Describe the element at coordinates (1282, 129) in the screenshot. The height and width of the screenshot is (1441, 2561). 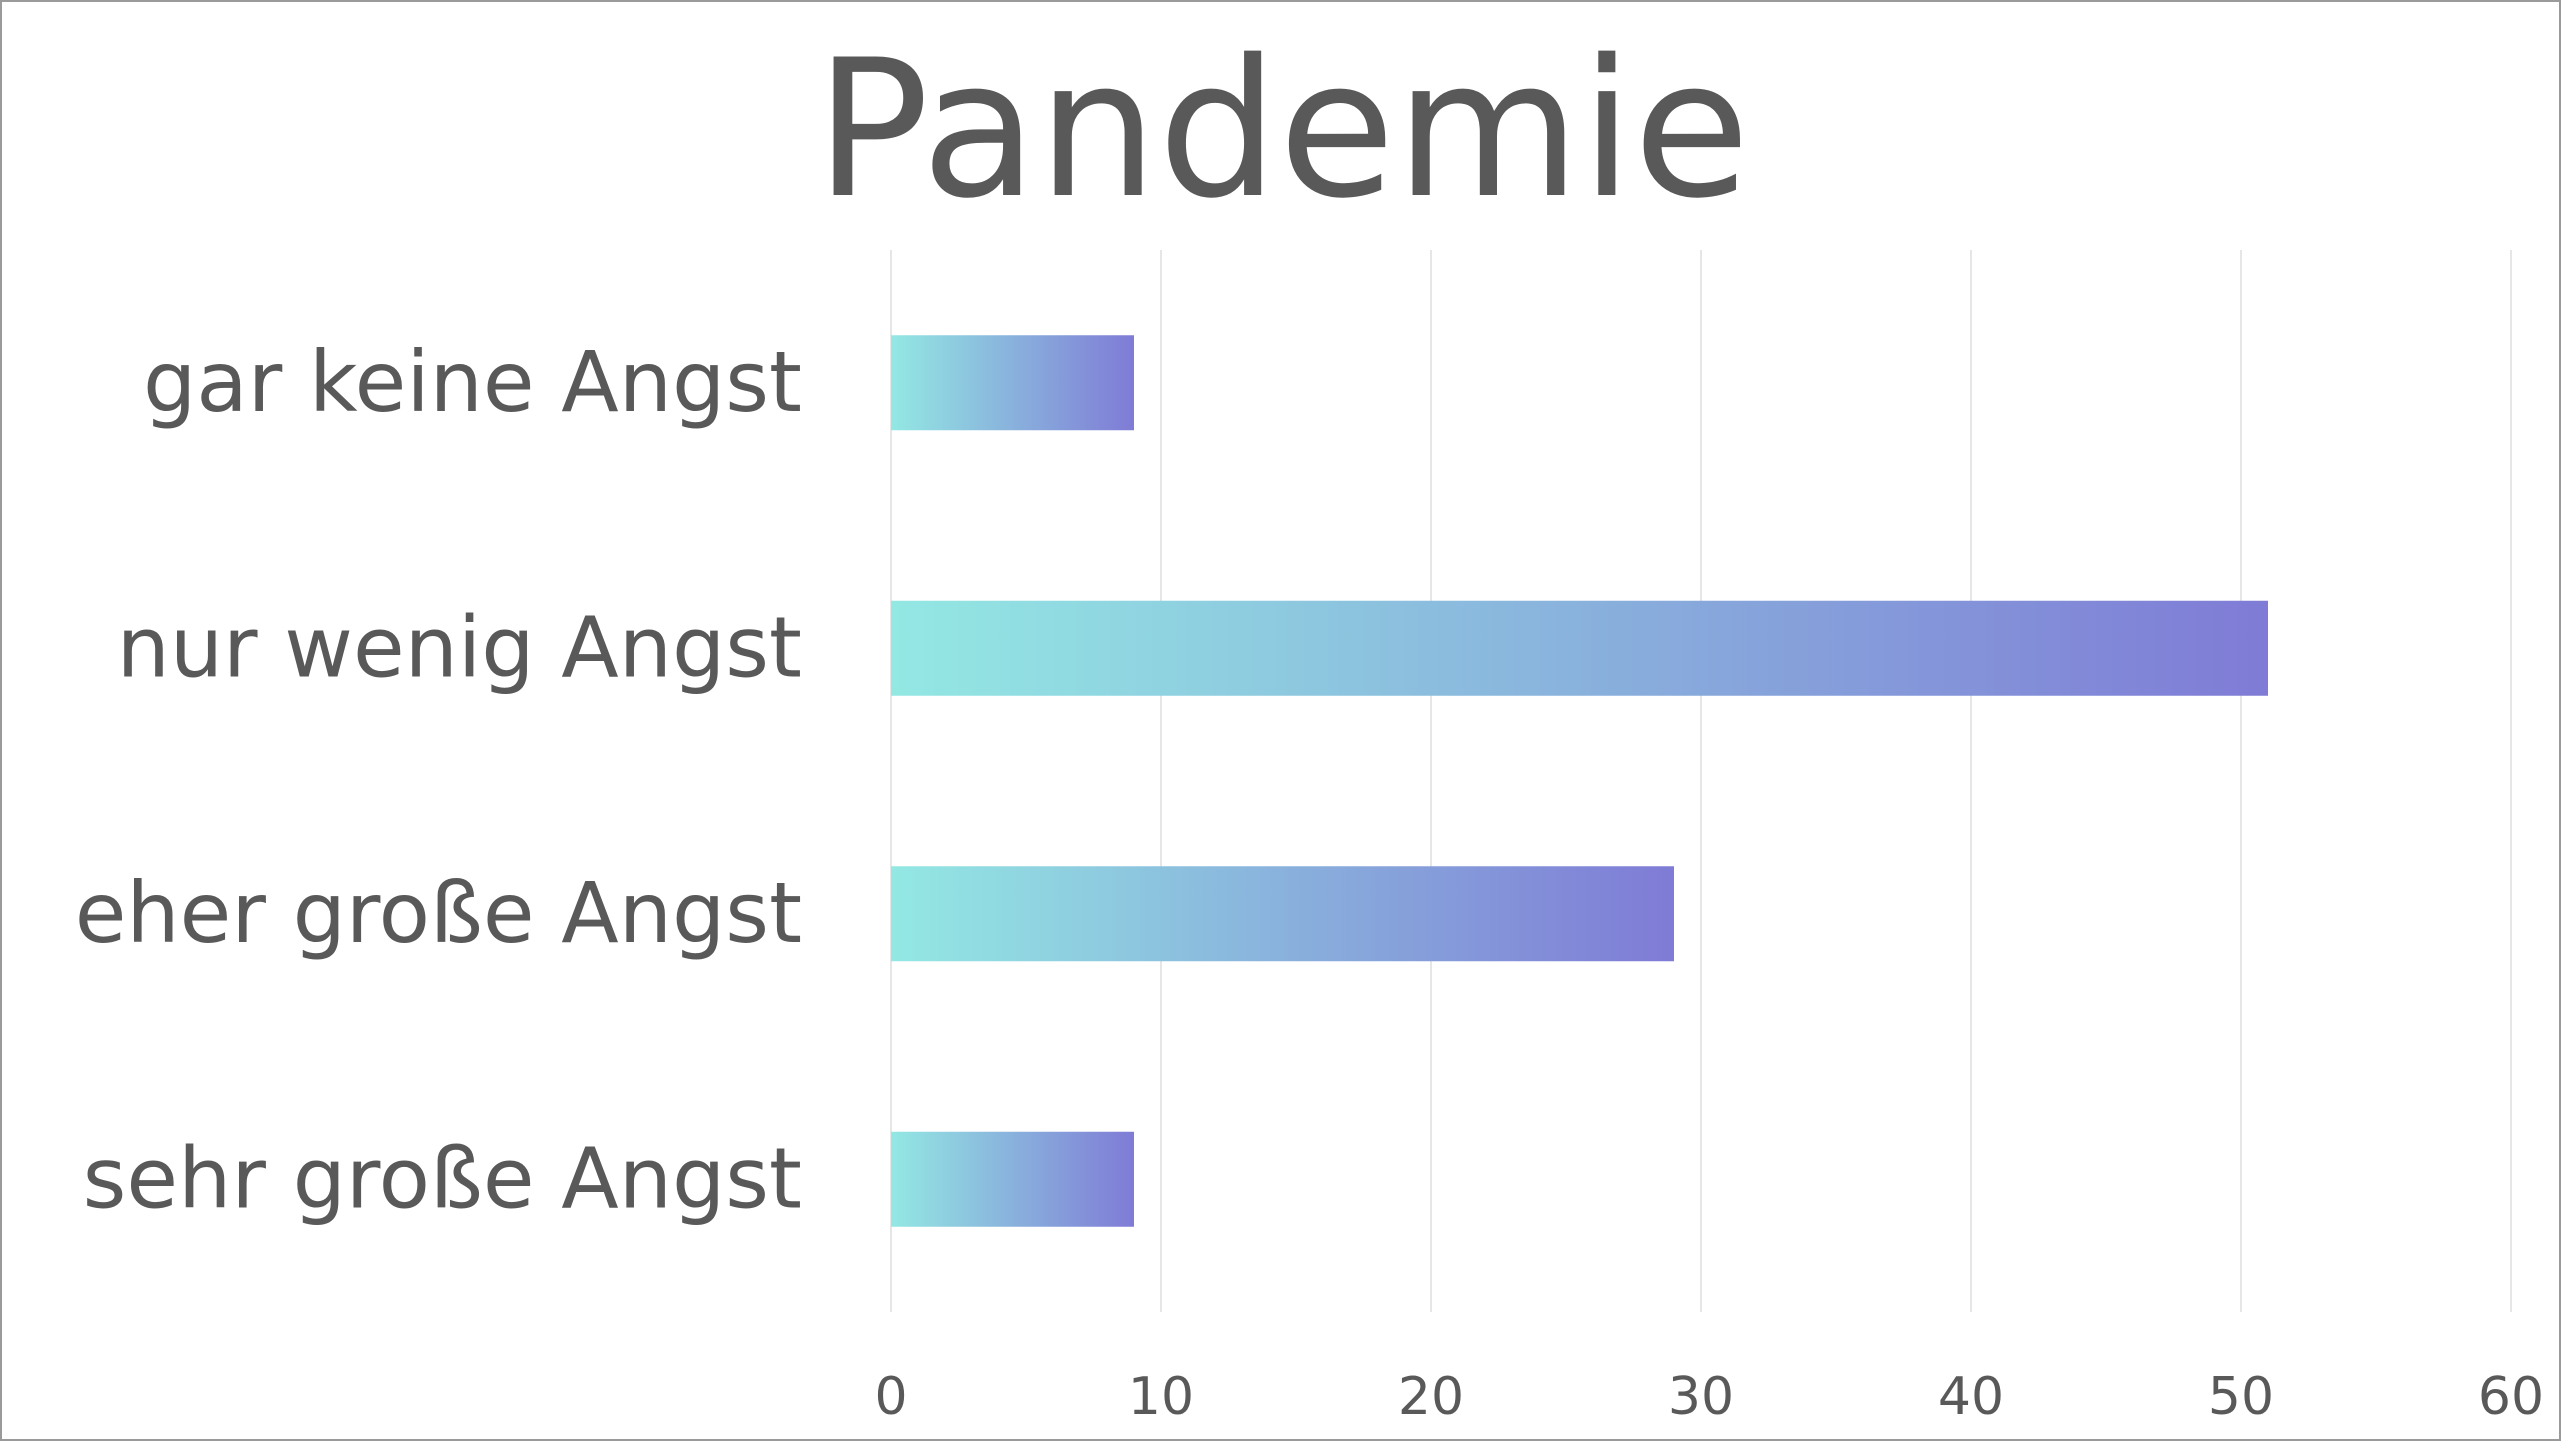
I see `chart-title: Pandemie` at that location.